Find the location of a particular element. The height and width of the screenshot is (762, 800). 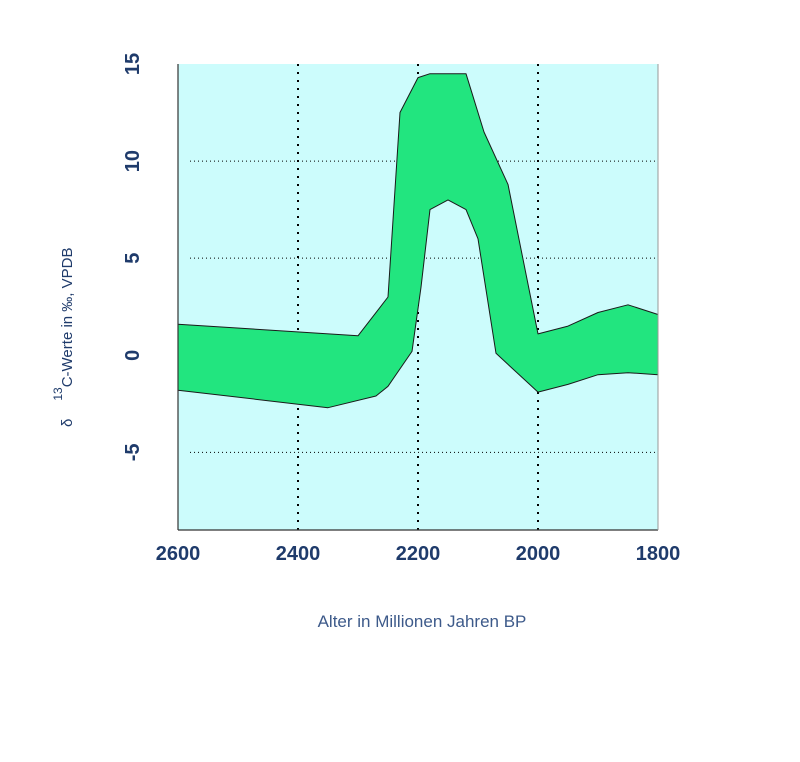

x-axis-ticks: 2600 2400 2200 2000 1800 is located at coordinates (418, 554).